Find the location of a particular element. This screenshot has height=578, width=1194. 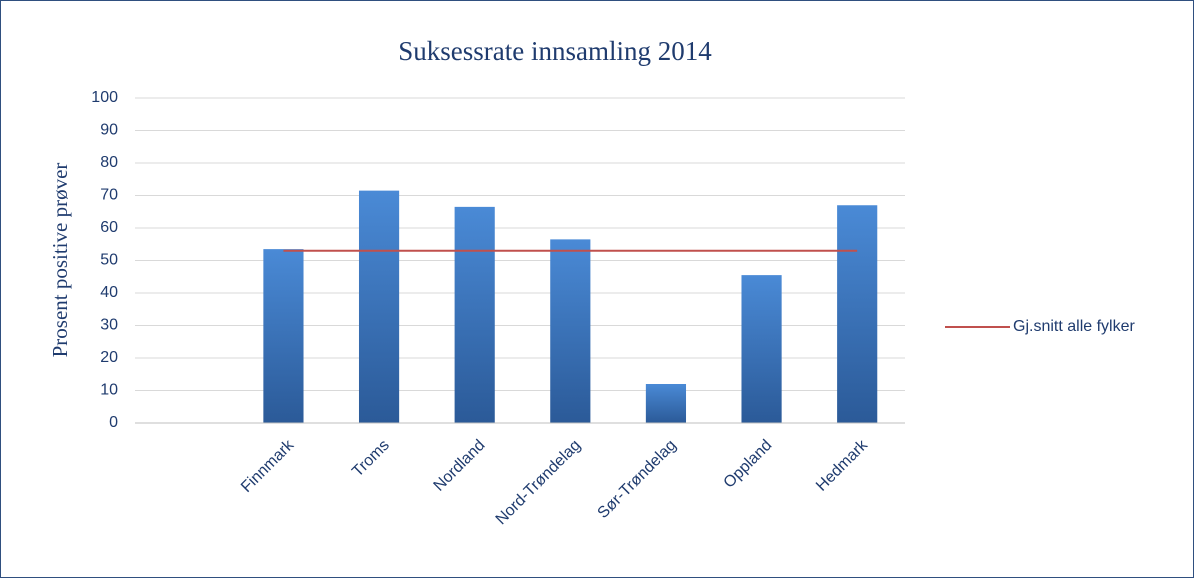

y-tick-label: 100 is located at coordinates (104, 97).